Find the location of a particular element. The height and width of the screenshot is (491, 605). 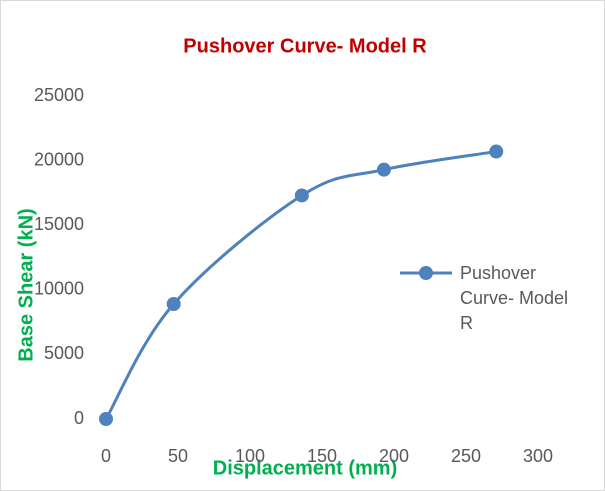

chart-title: Pushover Curve- Model R is located at coordinates (305, 46).